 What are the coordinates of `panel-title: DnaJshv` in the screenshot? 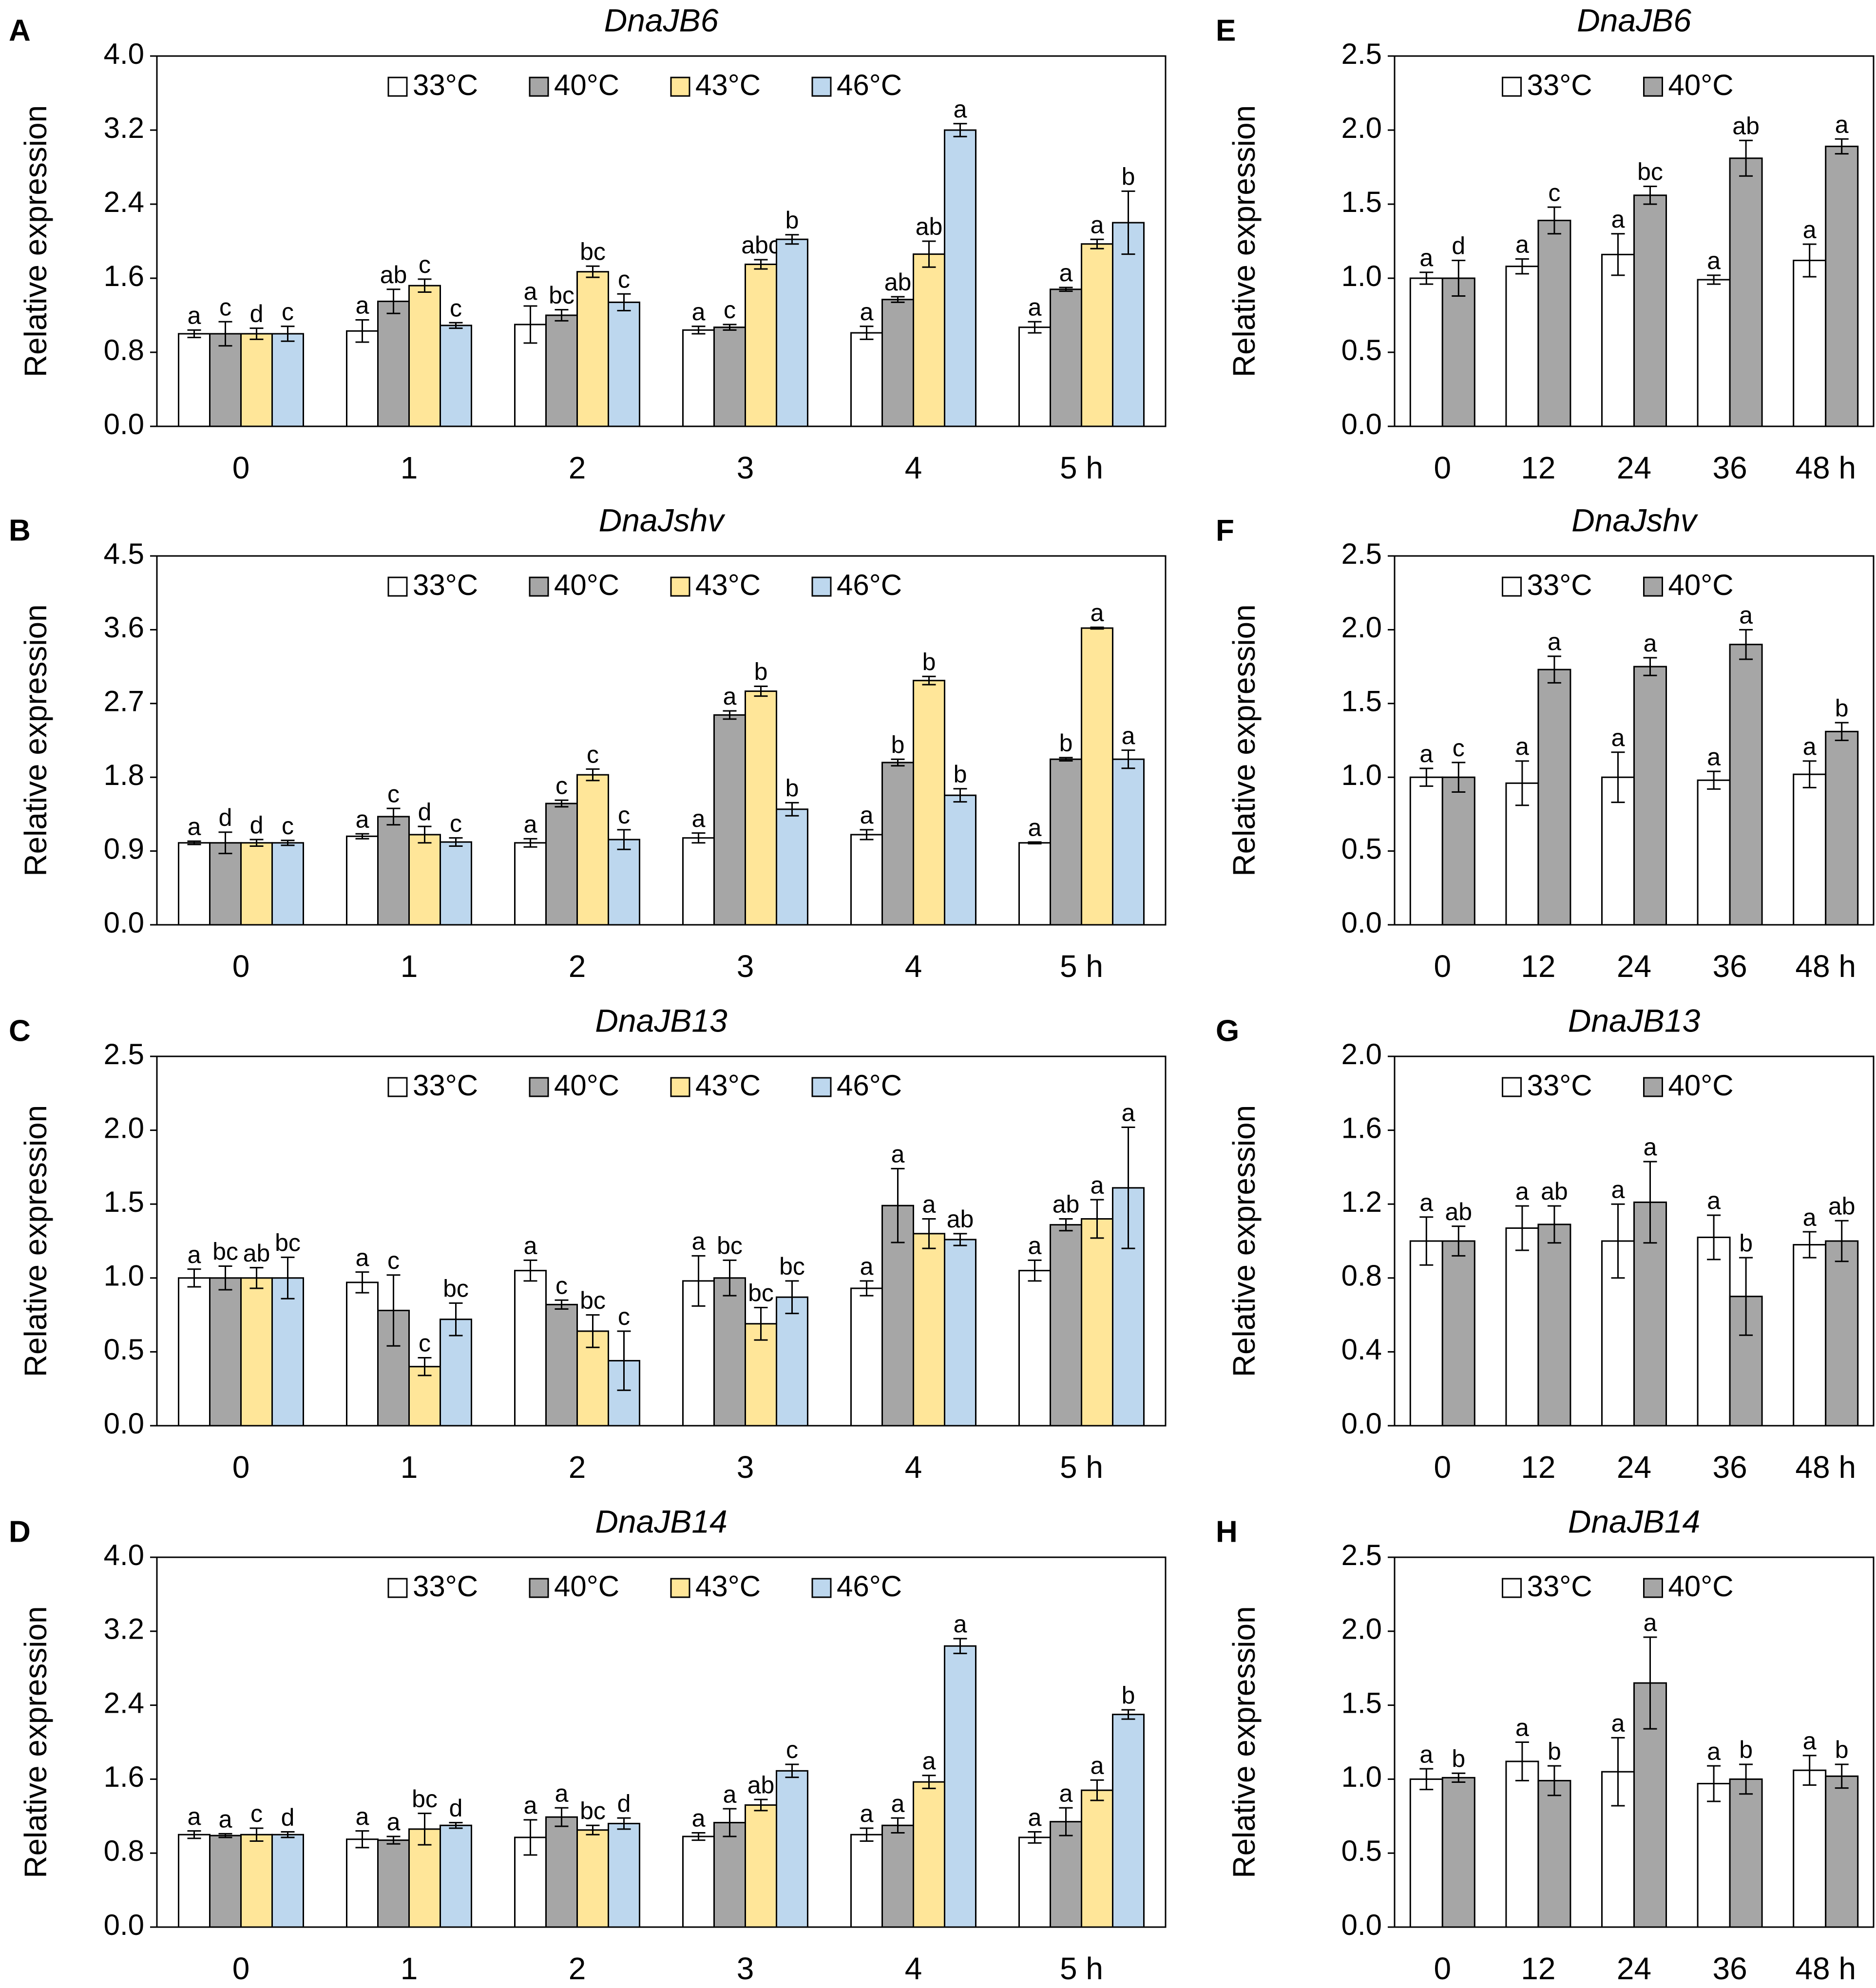 It's located at (662, 520).